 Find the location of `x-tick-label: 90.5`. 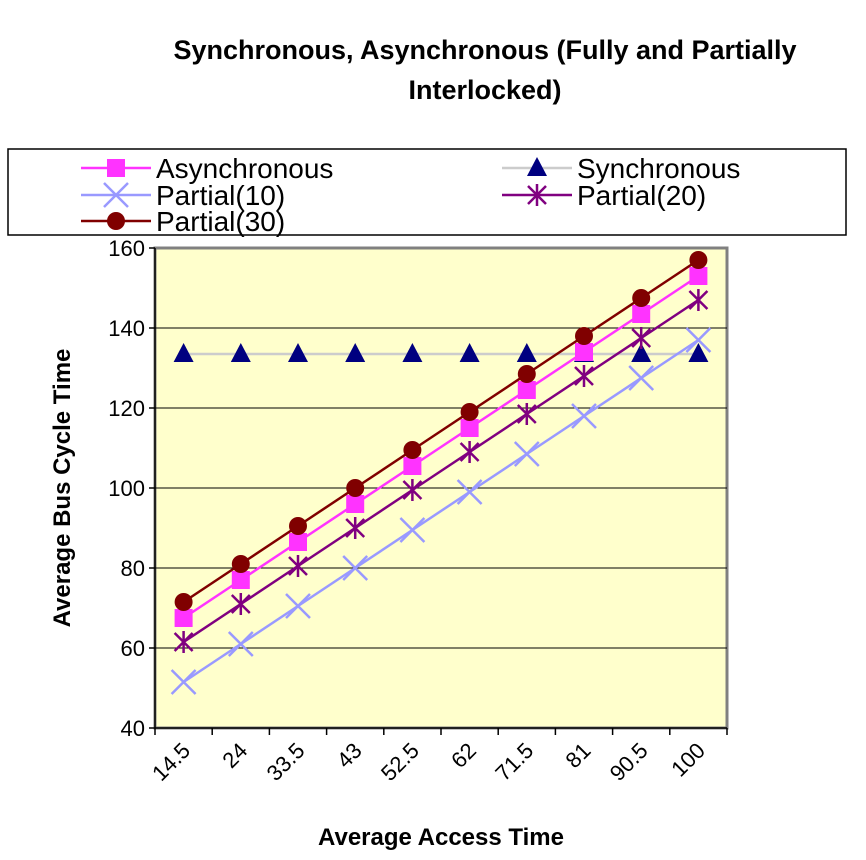

x-tick-label: 90.5 is located at coordinates (629, 762).